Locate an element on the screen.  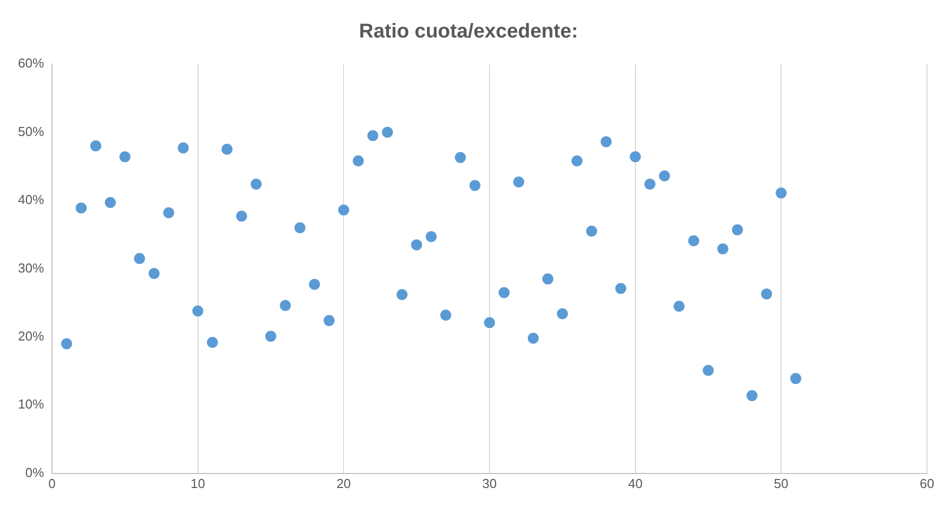
x-tick-label: 0 is located at coordinates (52, 483).